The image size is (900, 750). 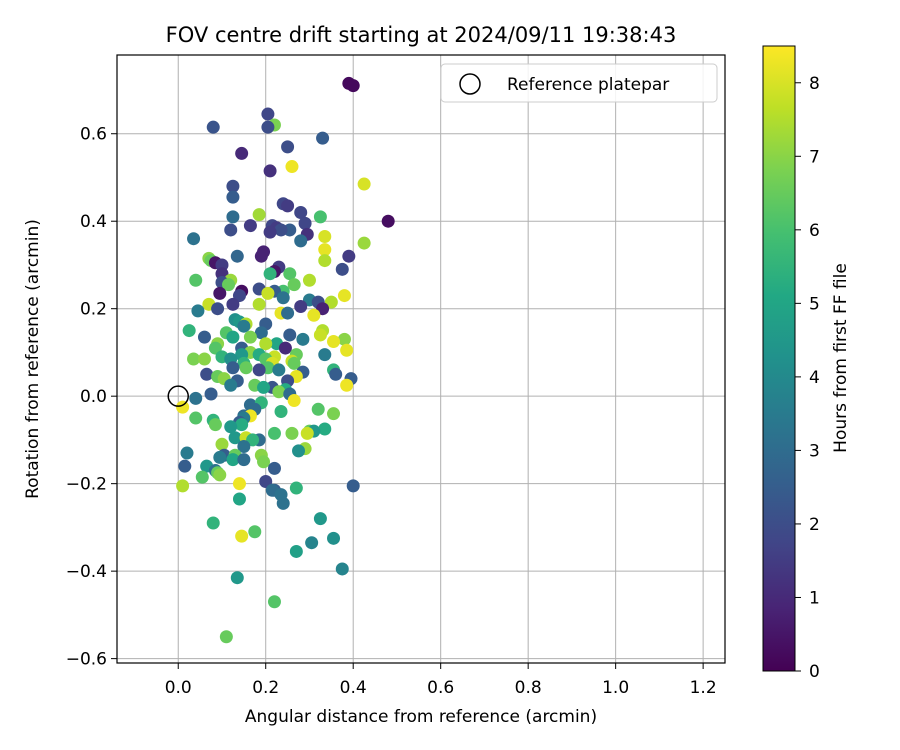 What do you see at coordinates (814, 525) in the screenshot?
I see `colorbar-tick-label: 2` at bounding box center [814, 525].